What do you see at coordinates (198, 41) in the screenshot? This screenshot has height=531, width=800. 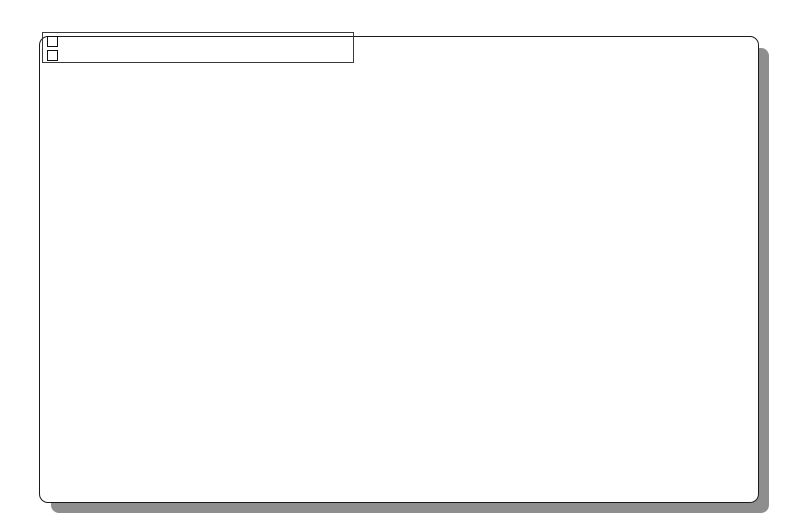 I see `legend-row-run3` at bounding box center [198, 41].